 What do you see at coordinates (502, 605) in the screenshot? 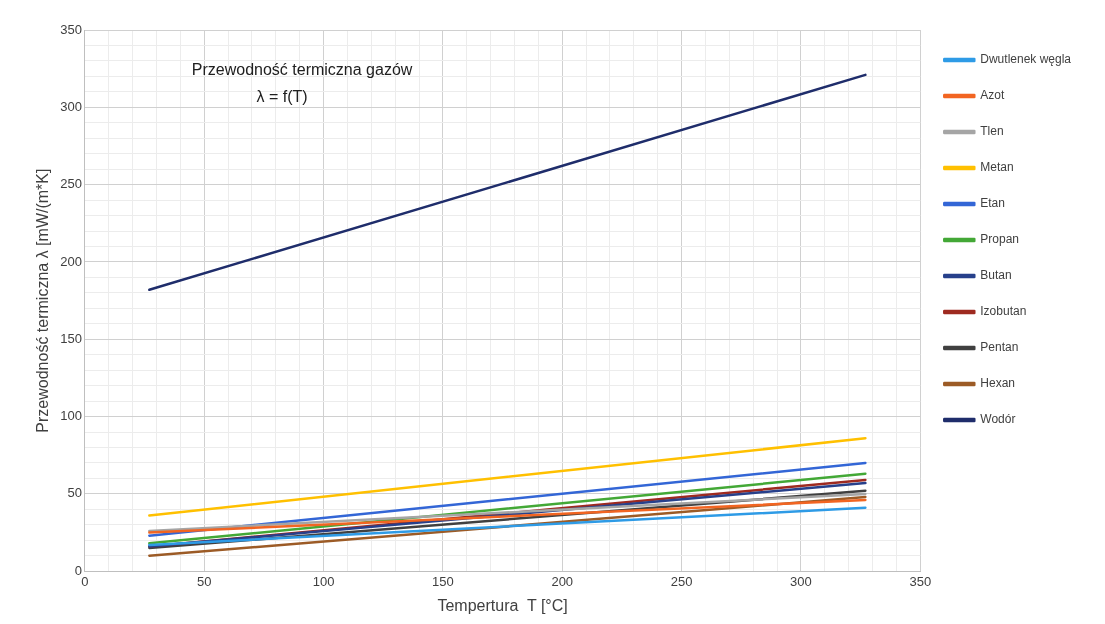
I see `x-axis-title: Tempertura T [°C]` at bounding box center [502, 605].